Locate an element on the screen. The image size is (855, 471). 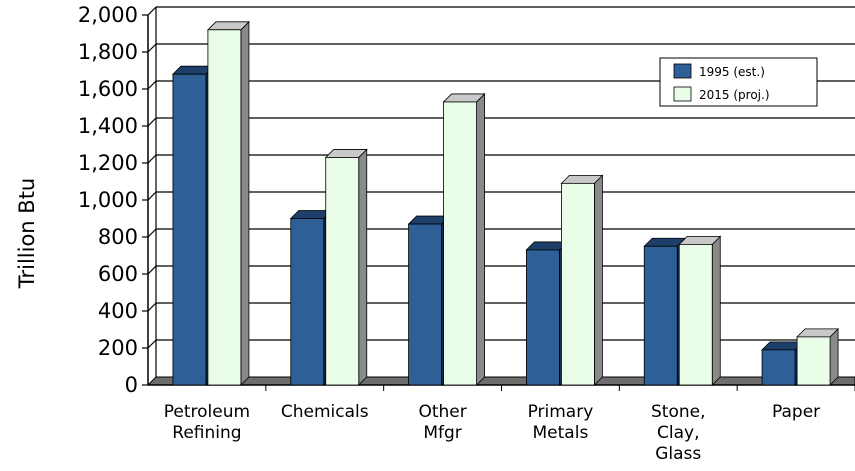
x-tick-label: Stone, Clay, Glass is located at coordinates (678, 433).